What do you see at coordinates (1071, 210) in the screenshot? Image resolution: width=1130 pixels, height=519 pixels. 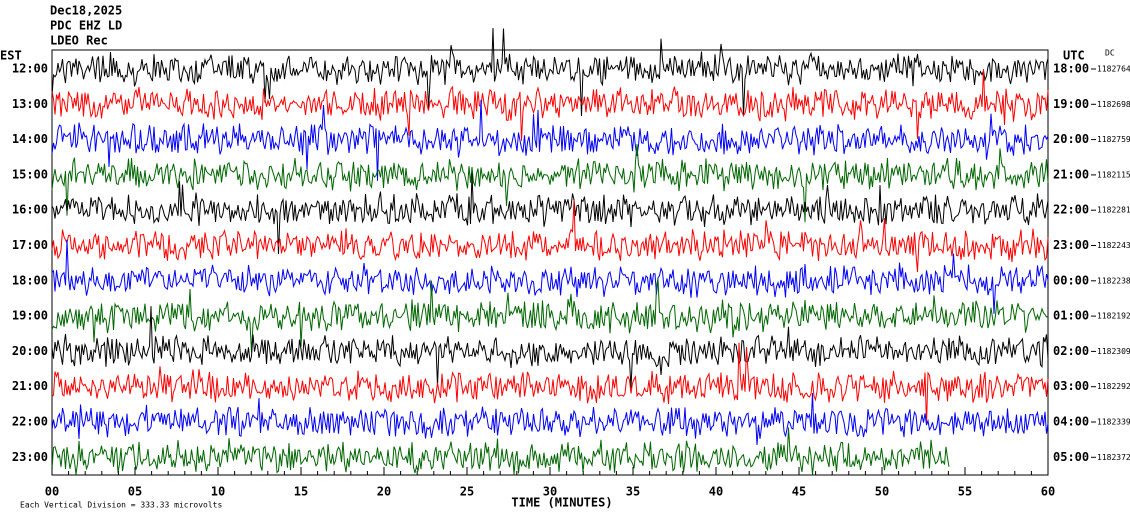 I see `utc-time: 22:00` at bounding box center [1071, 210].